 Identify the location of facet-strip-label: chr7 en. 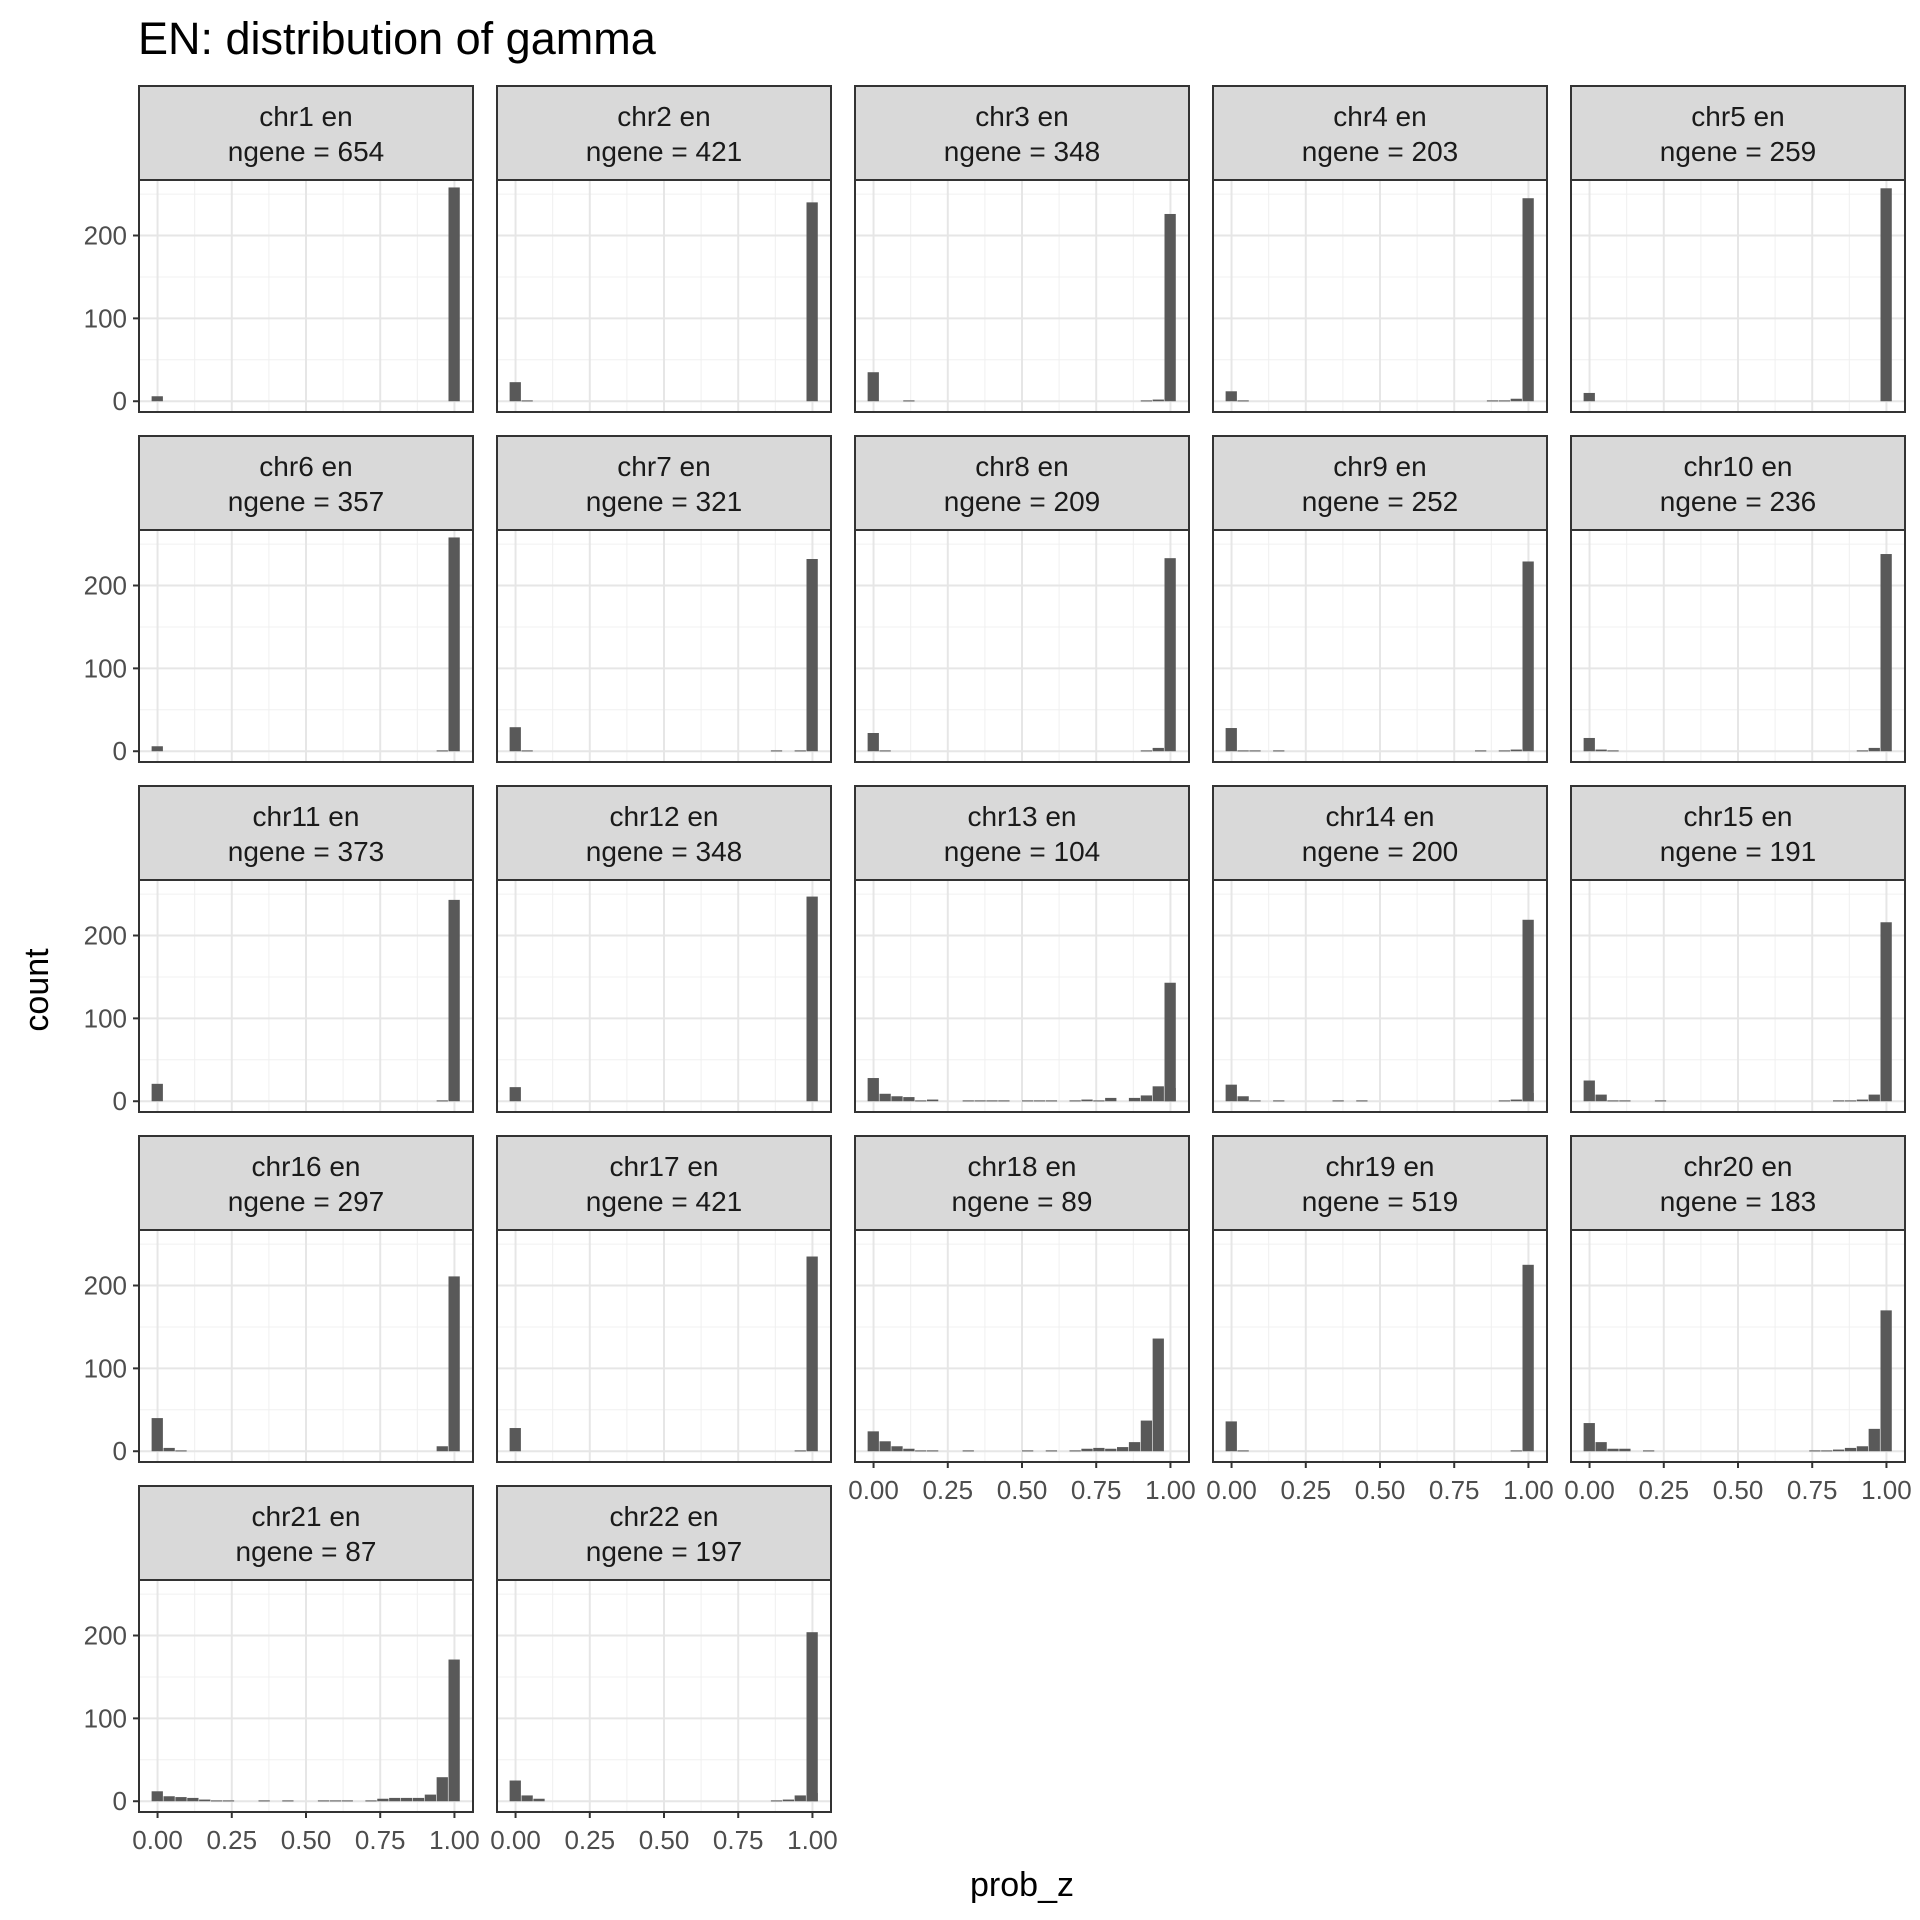
(663, 466).